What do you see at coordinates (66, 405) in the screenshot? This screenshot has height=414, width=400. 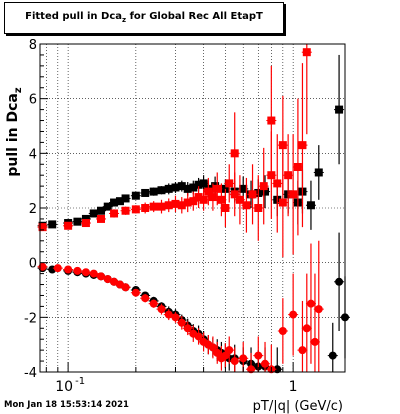 I see `datestamp: Mon Jan 18 15:53:14 2021` at bounding box center [66, 405].